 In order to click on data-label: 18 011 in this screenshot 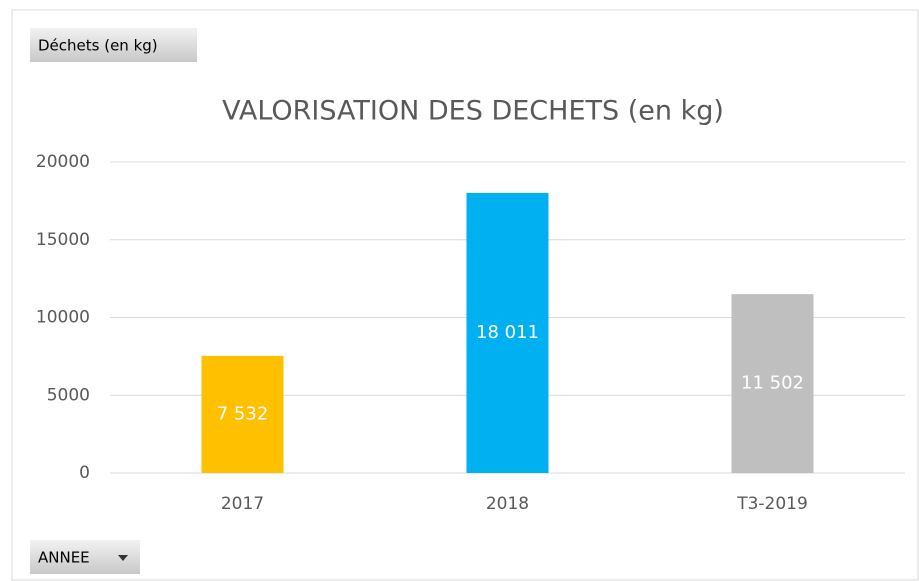, I will do `click(507, 332)`.